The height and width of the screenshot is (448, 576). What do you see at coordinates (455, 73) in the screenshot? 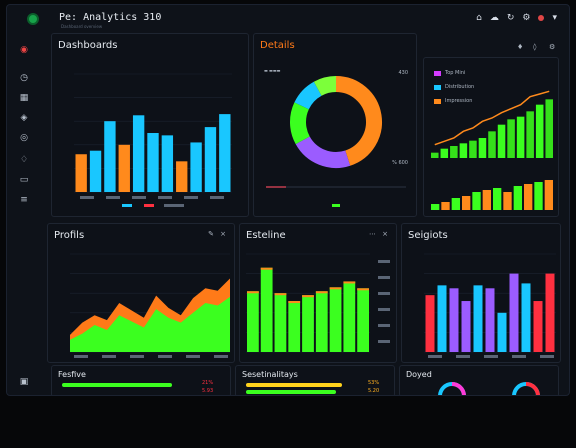
I see `legend-label: Top Mini` at bounding box center [455, 73].